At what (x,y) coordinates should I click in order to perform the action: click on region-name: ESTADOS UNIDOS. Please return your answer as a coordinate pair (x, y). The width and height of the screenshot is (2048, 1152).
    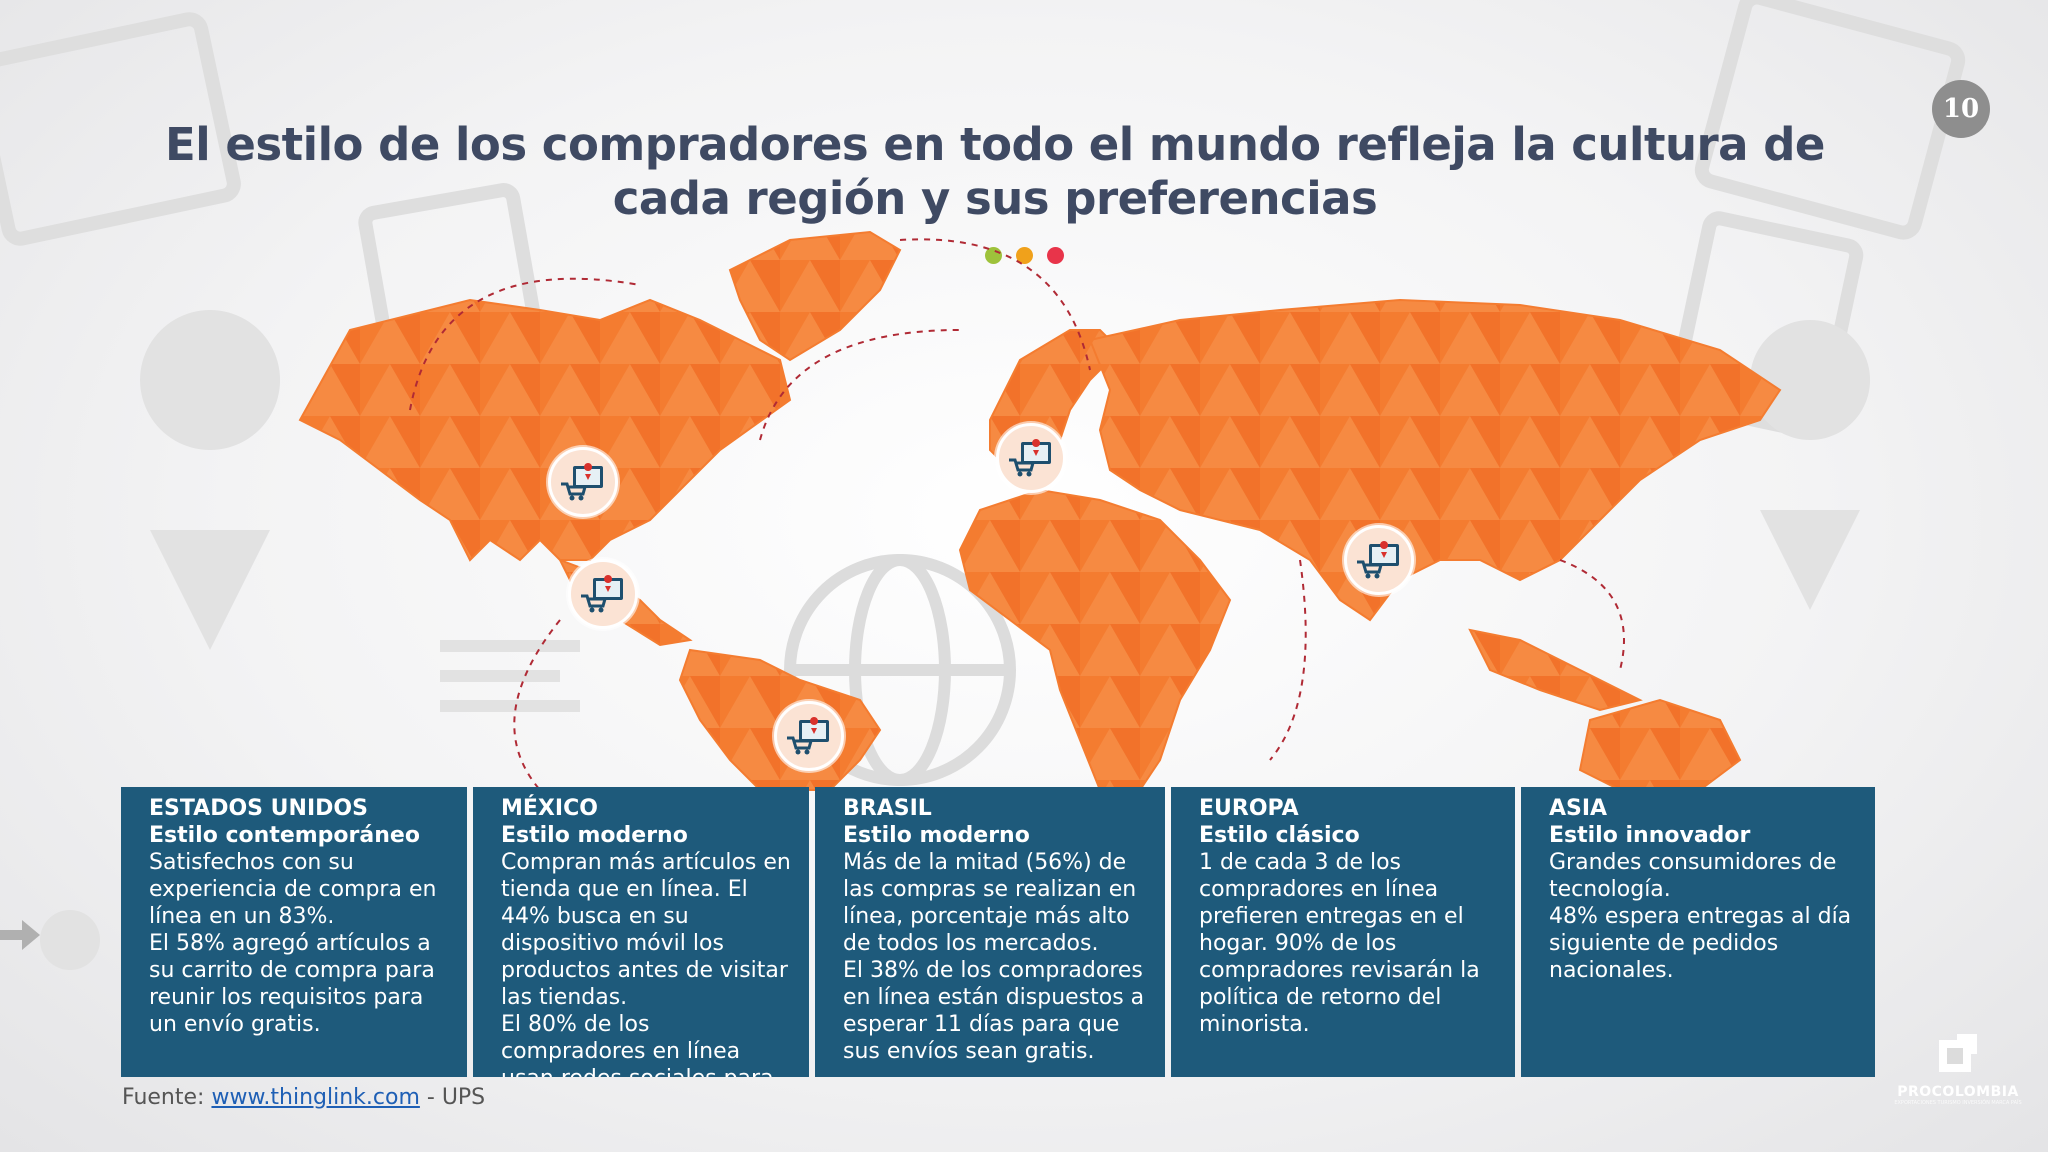
    Looking at the image, I should click on (258, 808).